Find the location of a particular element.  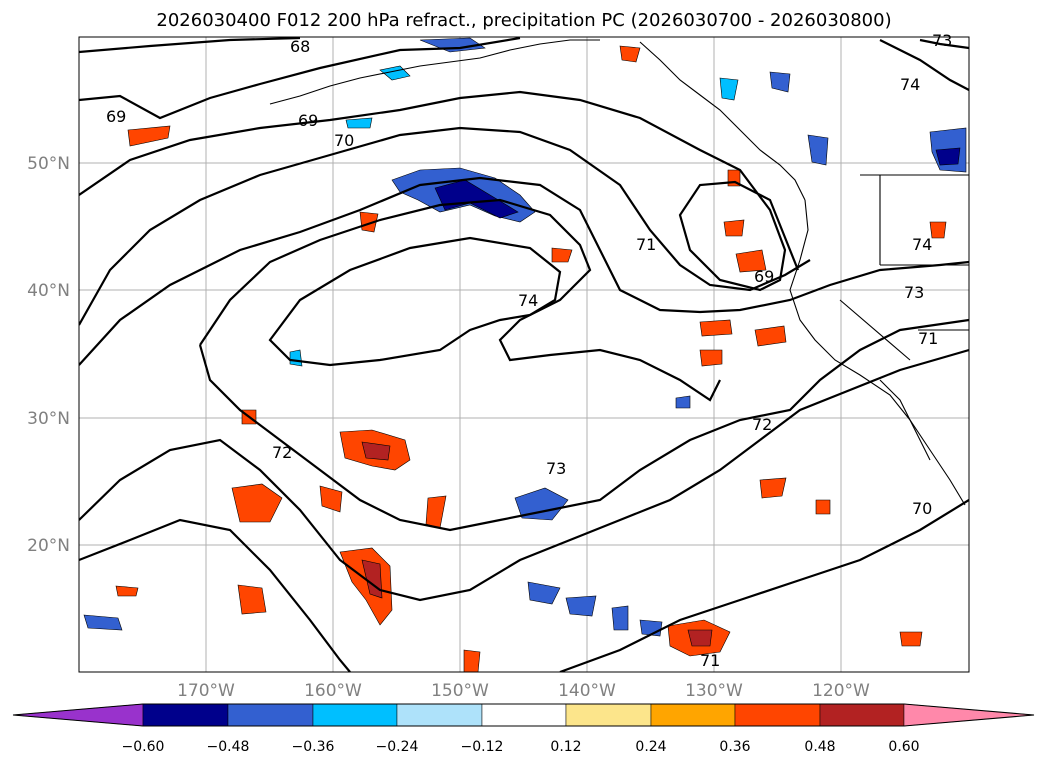

latitude-labels: 50°N 40°N 30°N 20°N is located at coordinates (48, 355).